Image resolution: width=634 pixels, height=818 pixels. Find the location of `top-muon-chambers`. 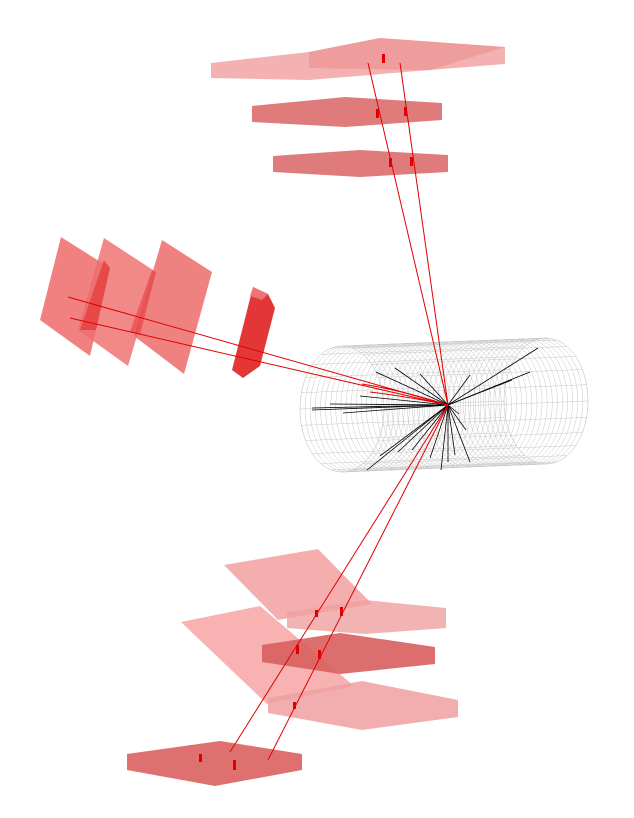

top-muon-chambers is located at coordinates (358, 107).